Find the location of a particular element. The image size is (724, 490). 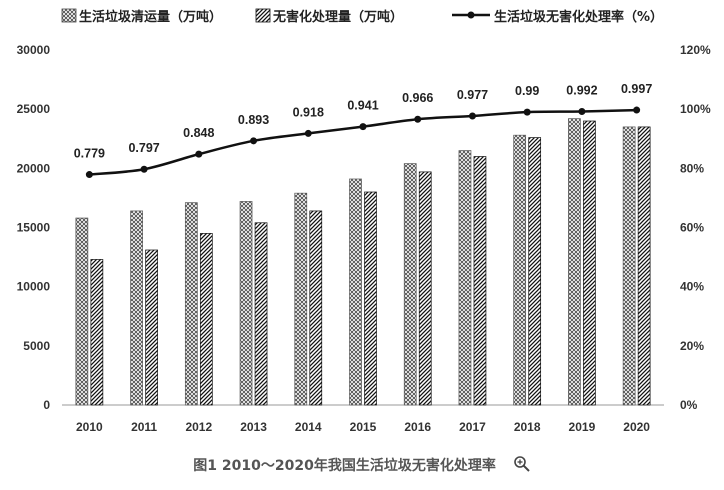

legend-swatch-treated is located at coordinates (263, 15).